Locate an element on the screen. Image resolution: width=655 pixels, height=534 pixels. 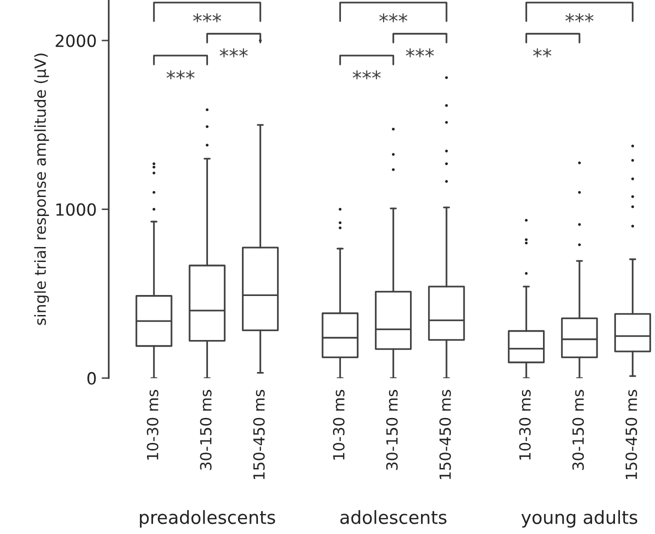
annotation: ** is located at coordinates (542, 53).